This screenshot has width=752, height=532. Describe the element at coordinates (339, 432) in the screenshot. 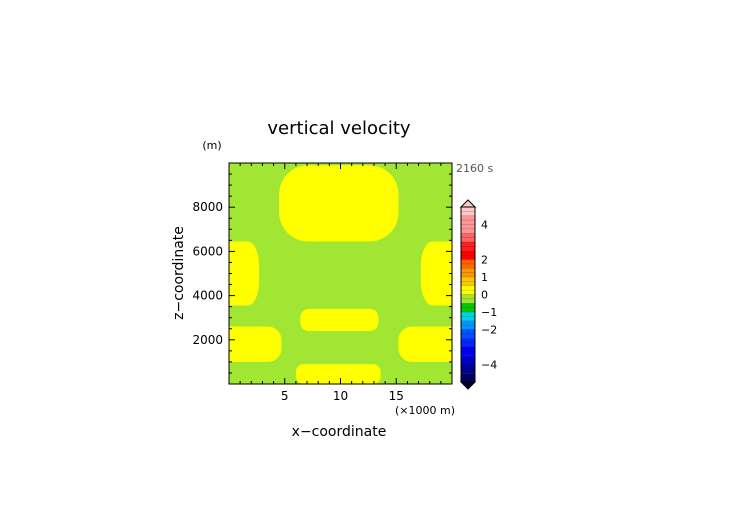

I see `x-axis-label: x−coordinate` at that location.